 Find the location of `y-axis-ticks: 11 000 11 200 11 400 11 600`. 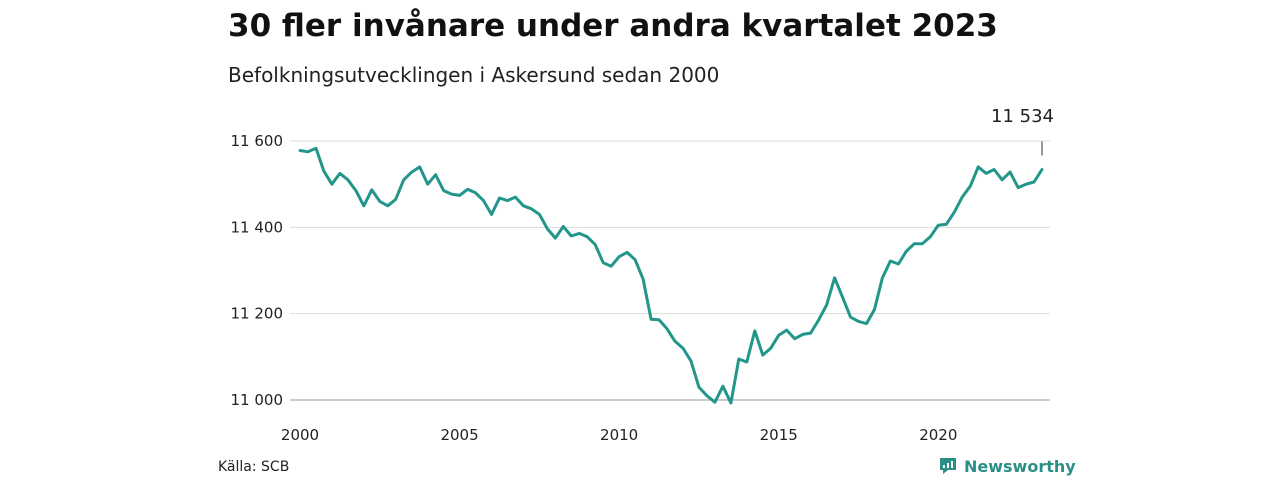

y-axis-ticks: 11 000 11 200 11 400 11 600 is located at coordinates (257, 270).